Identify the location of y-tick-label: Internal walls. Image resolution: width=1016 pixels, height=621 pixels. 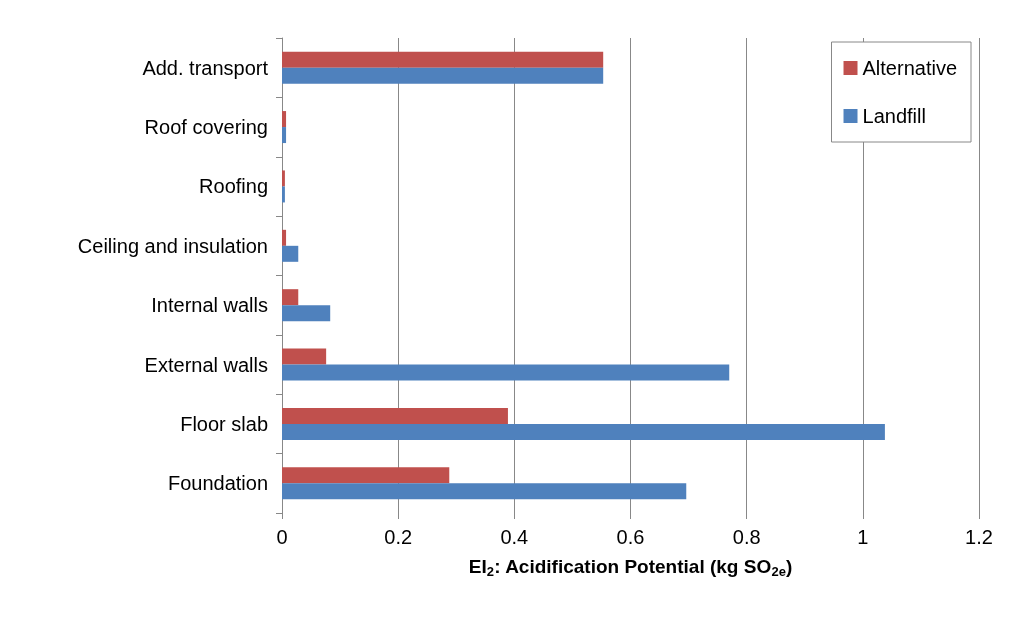
(209, 305).